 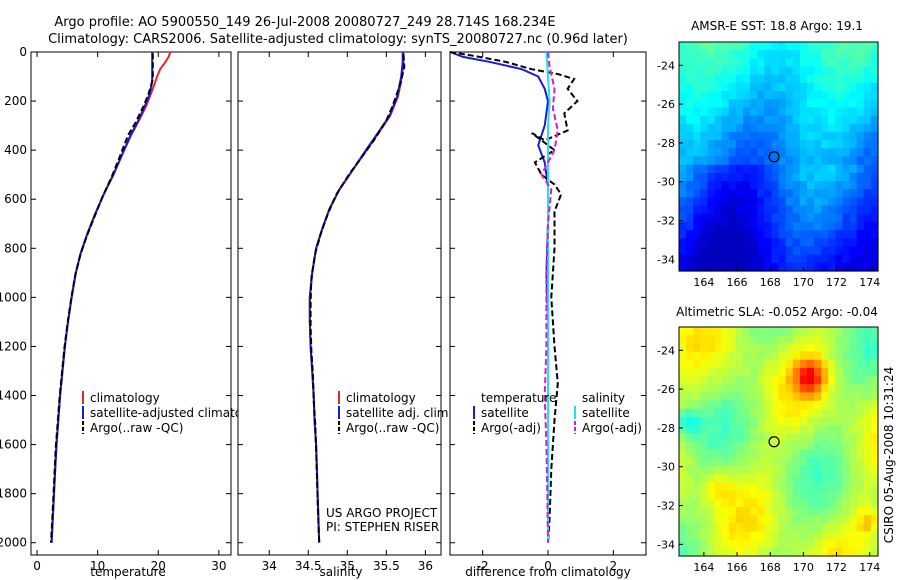 What do you see at coordinates (666, 350) in the screenshot?
I see `map-y-tick-label: -24` at bounding box center [666, 350].